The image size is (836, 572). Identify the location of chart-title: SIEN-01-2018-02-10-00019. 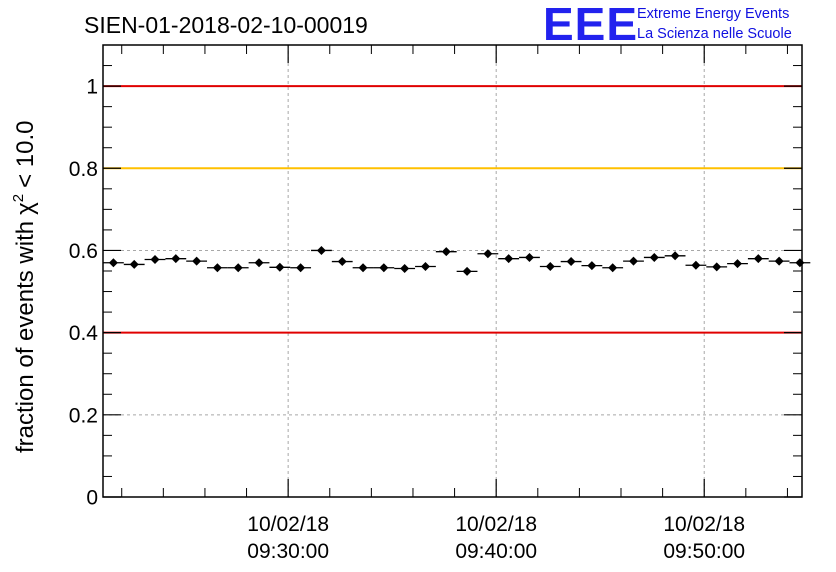
(226, 25).